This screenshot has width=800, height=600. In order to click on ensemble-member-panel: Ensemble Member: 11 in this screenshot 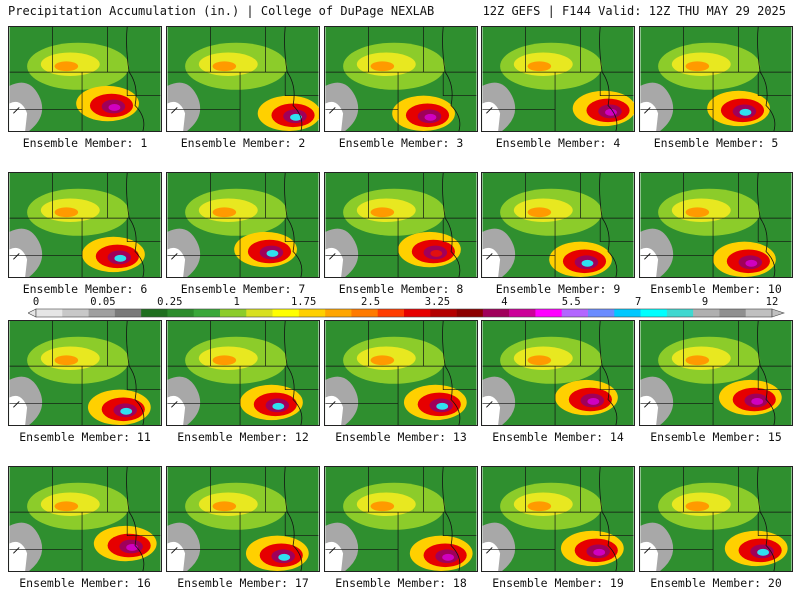, I will do `click(85, 384)`.